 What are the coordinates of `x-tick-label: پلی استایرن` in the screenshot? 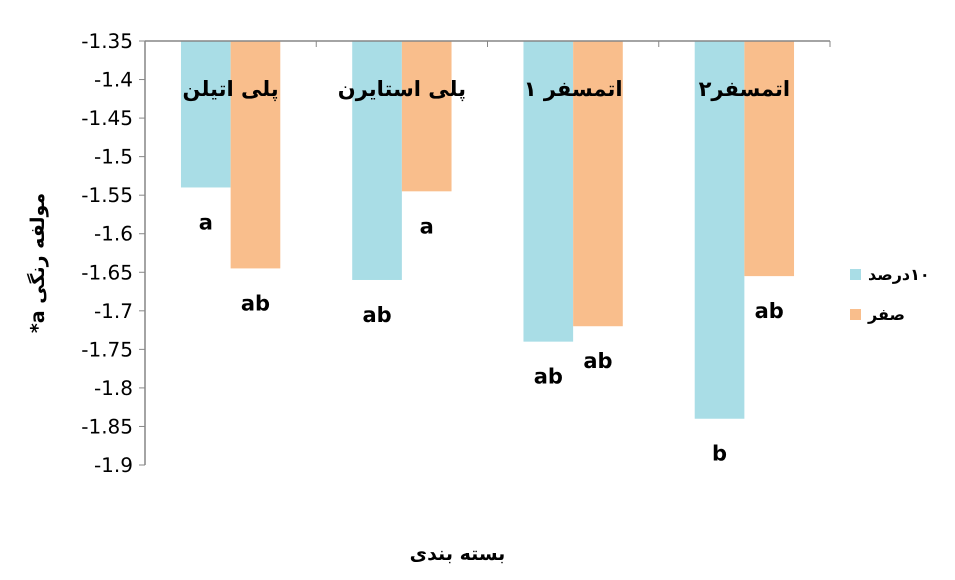 It's located at (402, 89).